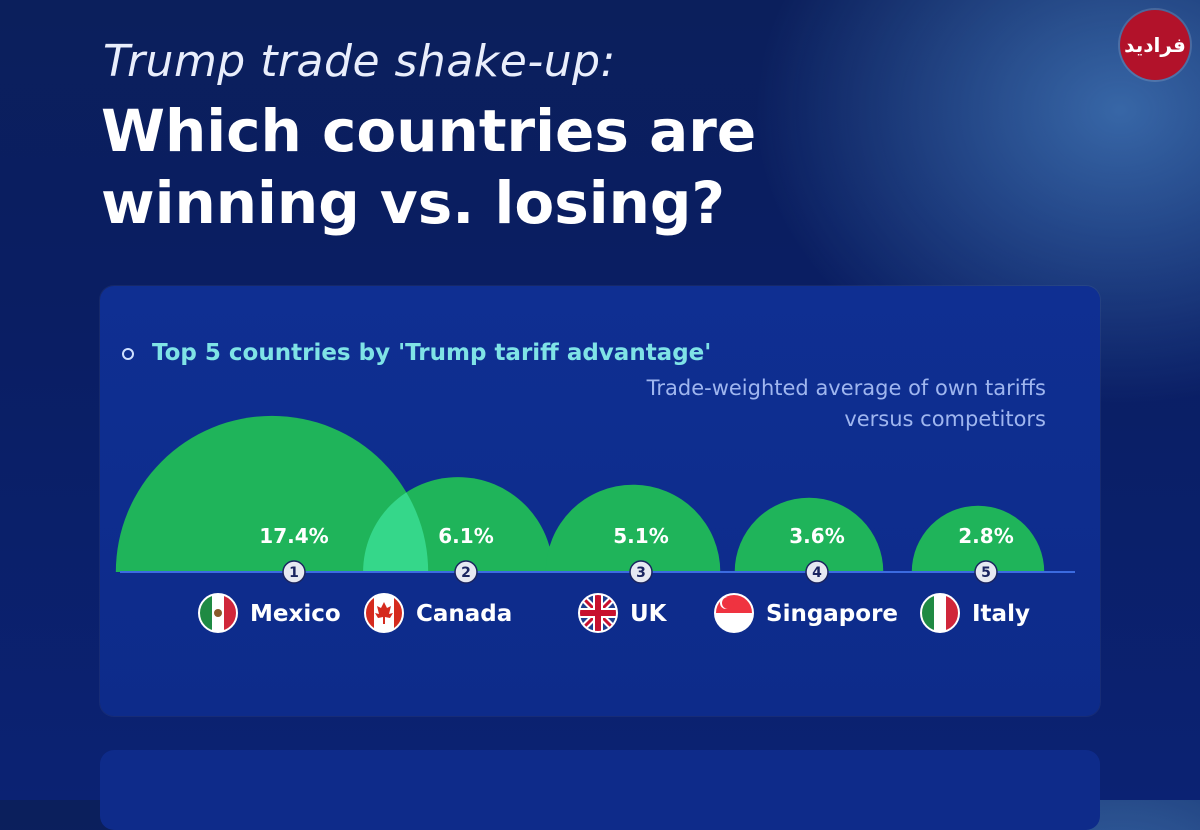 Image resolution: width=1200 pixels, height=830 pixels. I want to click on value-label-uk: 5.1%, so click(640, 536).